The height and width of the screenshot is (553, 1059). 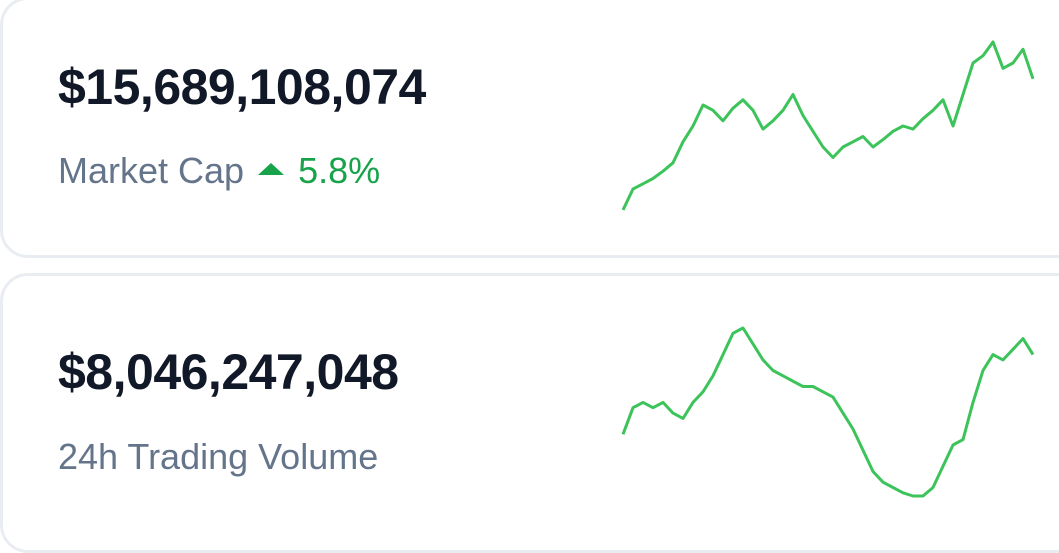 What do you see at coordinates (228, 372) in the screenshot?
I see `volume-value: $8,046,247,048` at bounding box center [228, 372].